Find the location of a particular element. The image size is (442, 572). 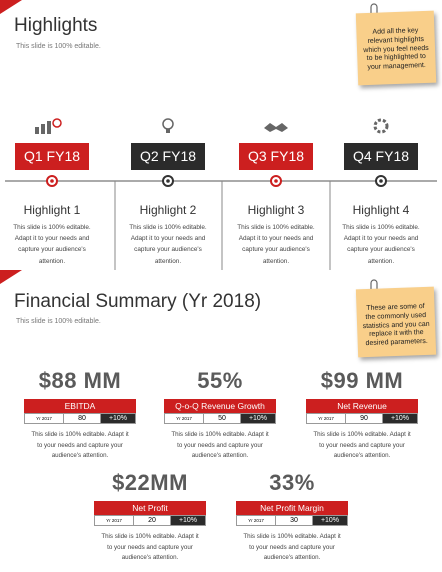

highlight-heading: Highlight 1 is located at coordinates (52, 210).